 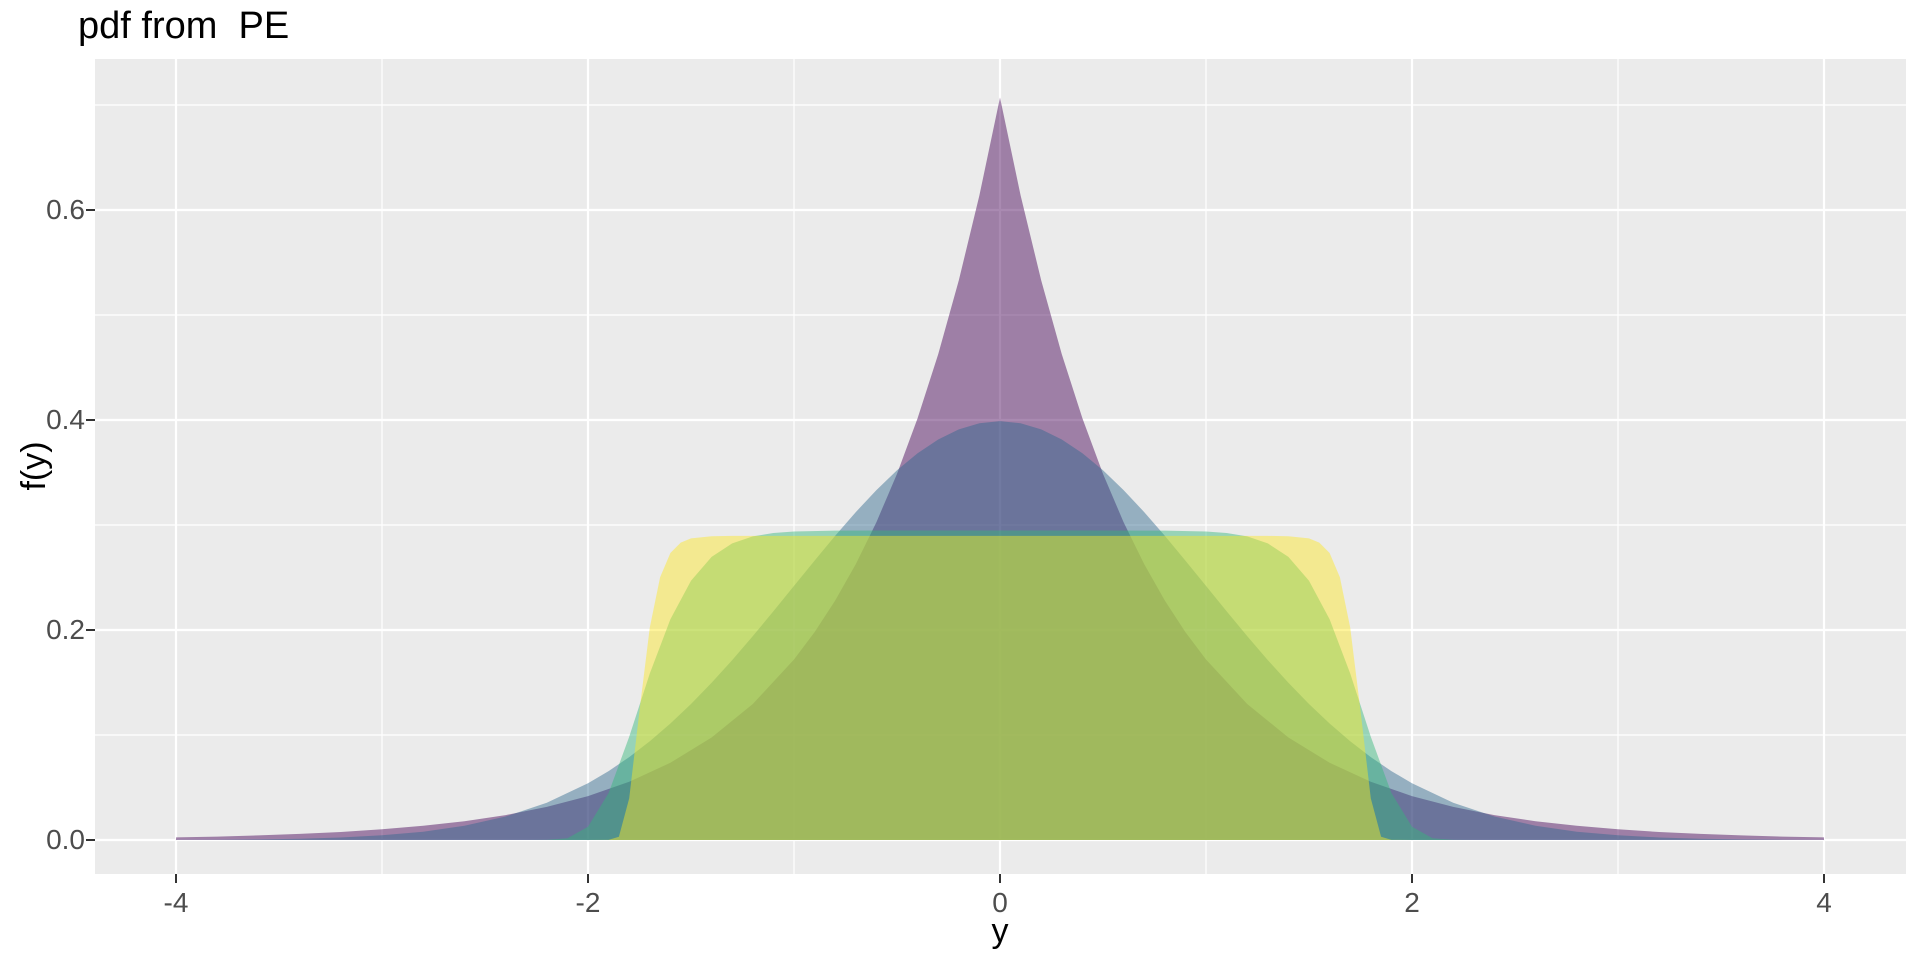 What do you see at coordinates (65, 209) in the screenshot?
I see `y-tick-label-0.6: 0.6` at bounding box center [65, 209].